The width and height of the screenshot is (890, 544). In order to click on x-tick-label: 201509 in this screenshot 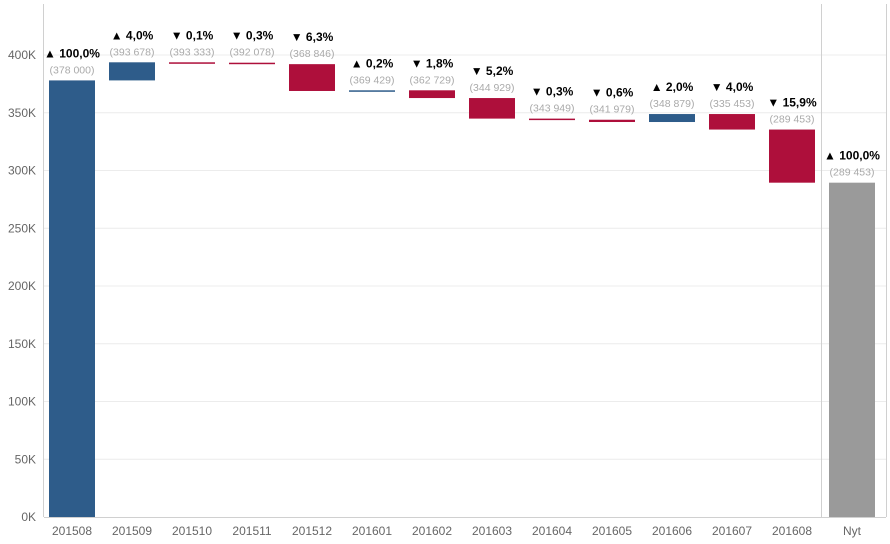, I will do `click(132, 531)`.